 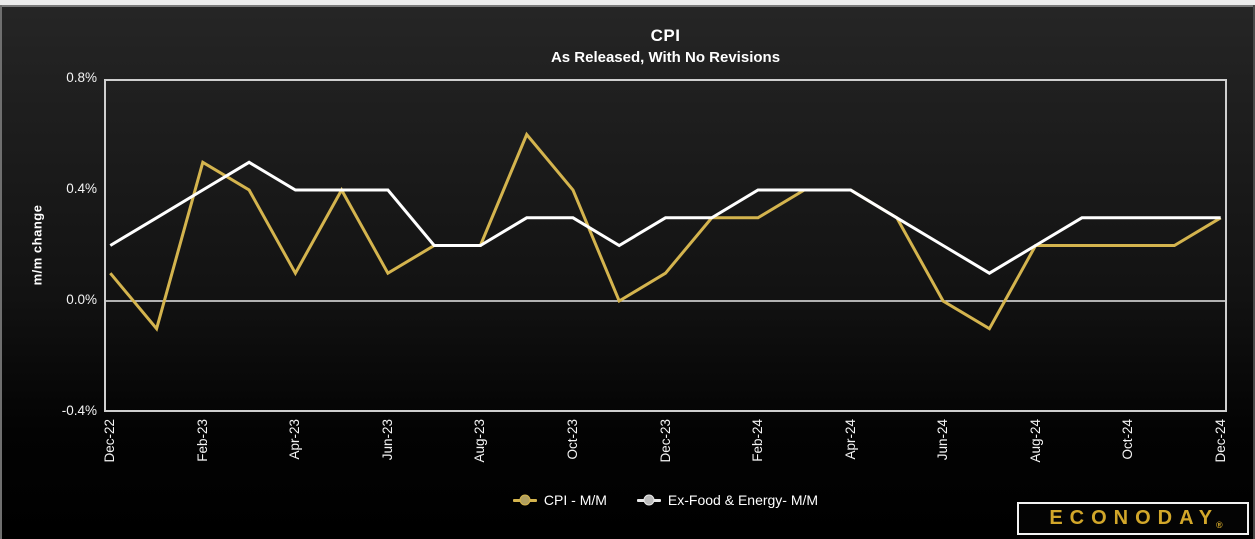 I want to click on logo-wordmark: ECONODAY, so click(x=1134, y=517).